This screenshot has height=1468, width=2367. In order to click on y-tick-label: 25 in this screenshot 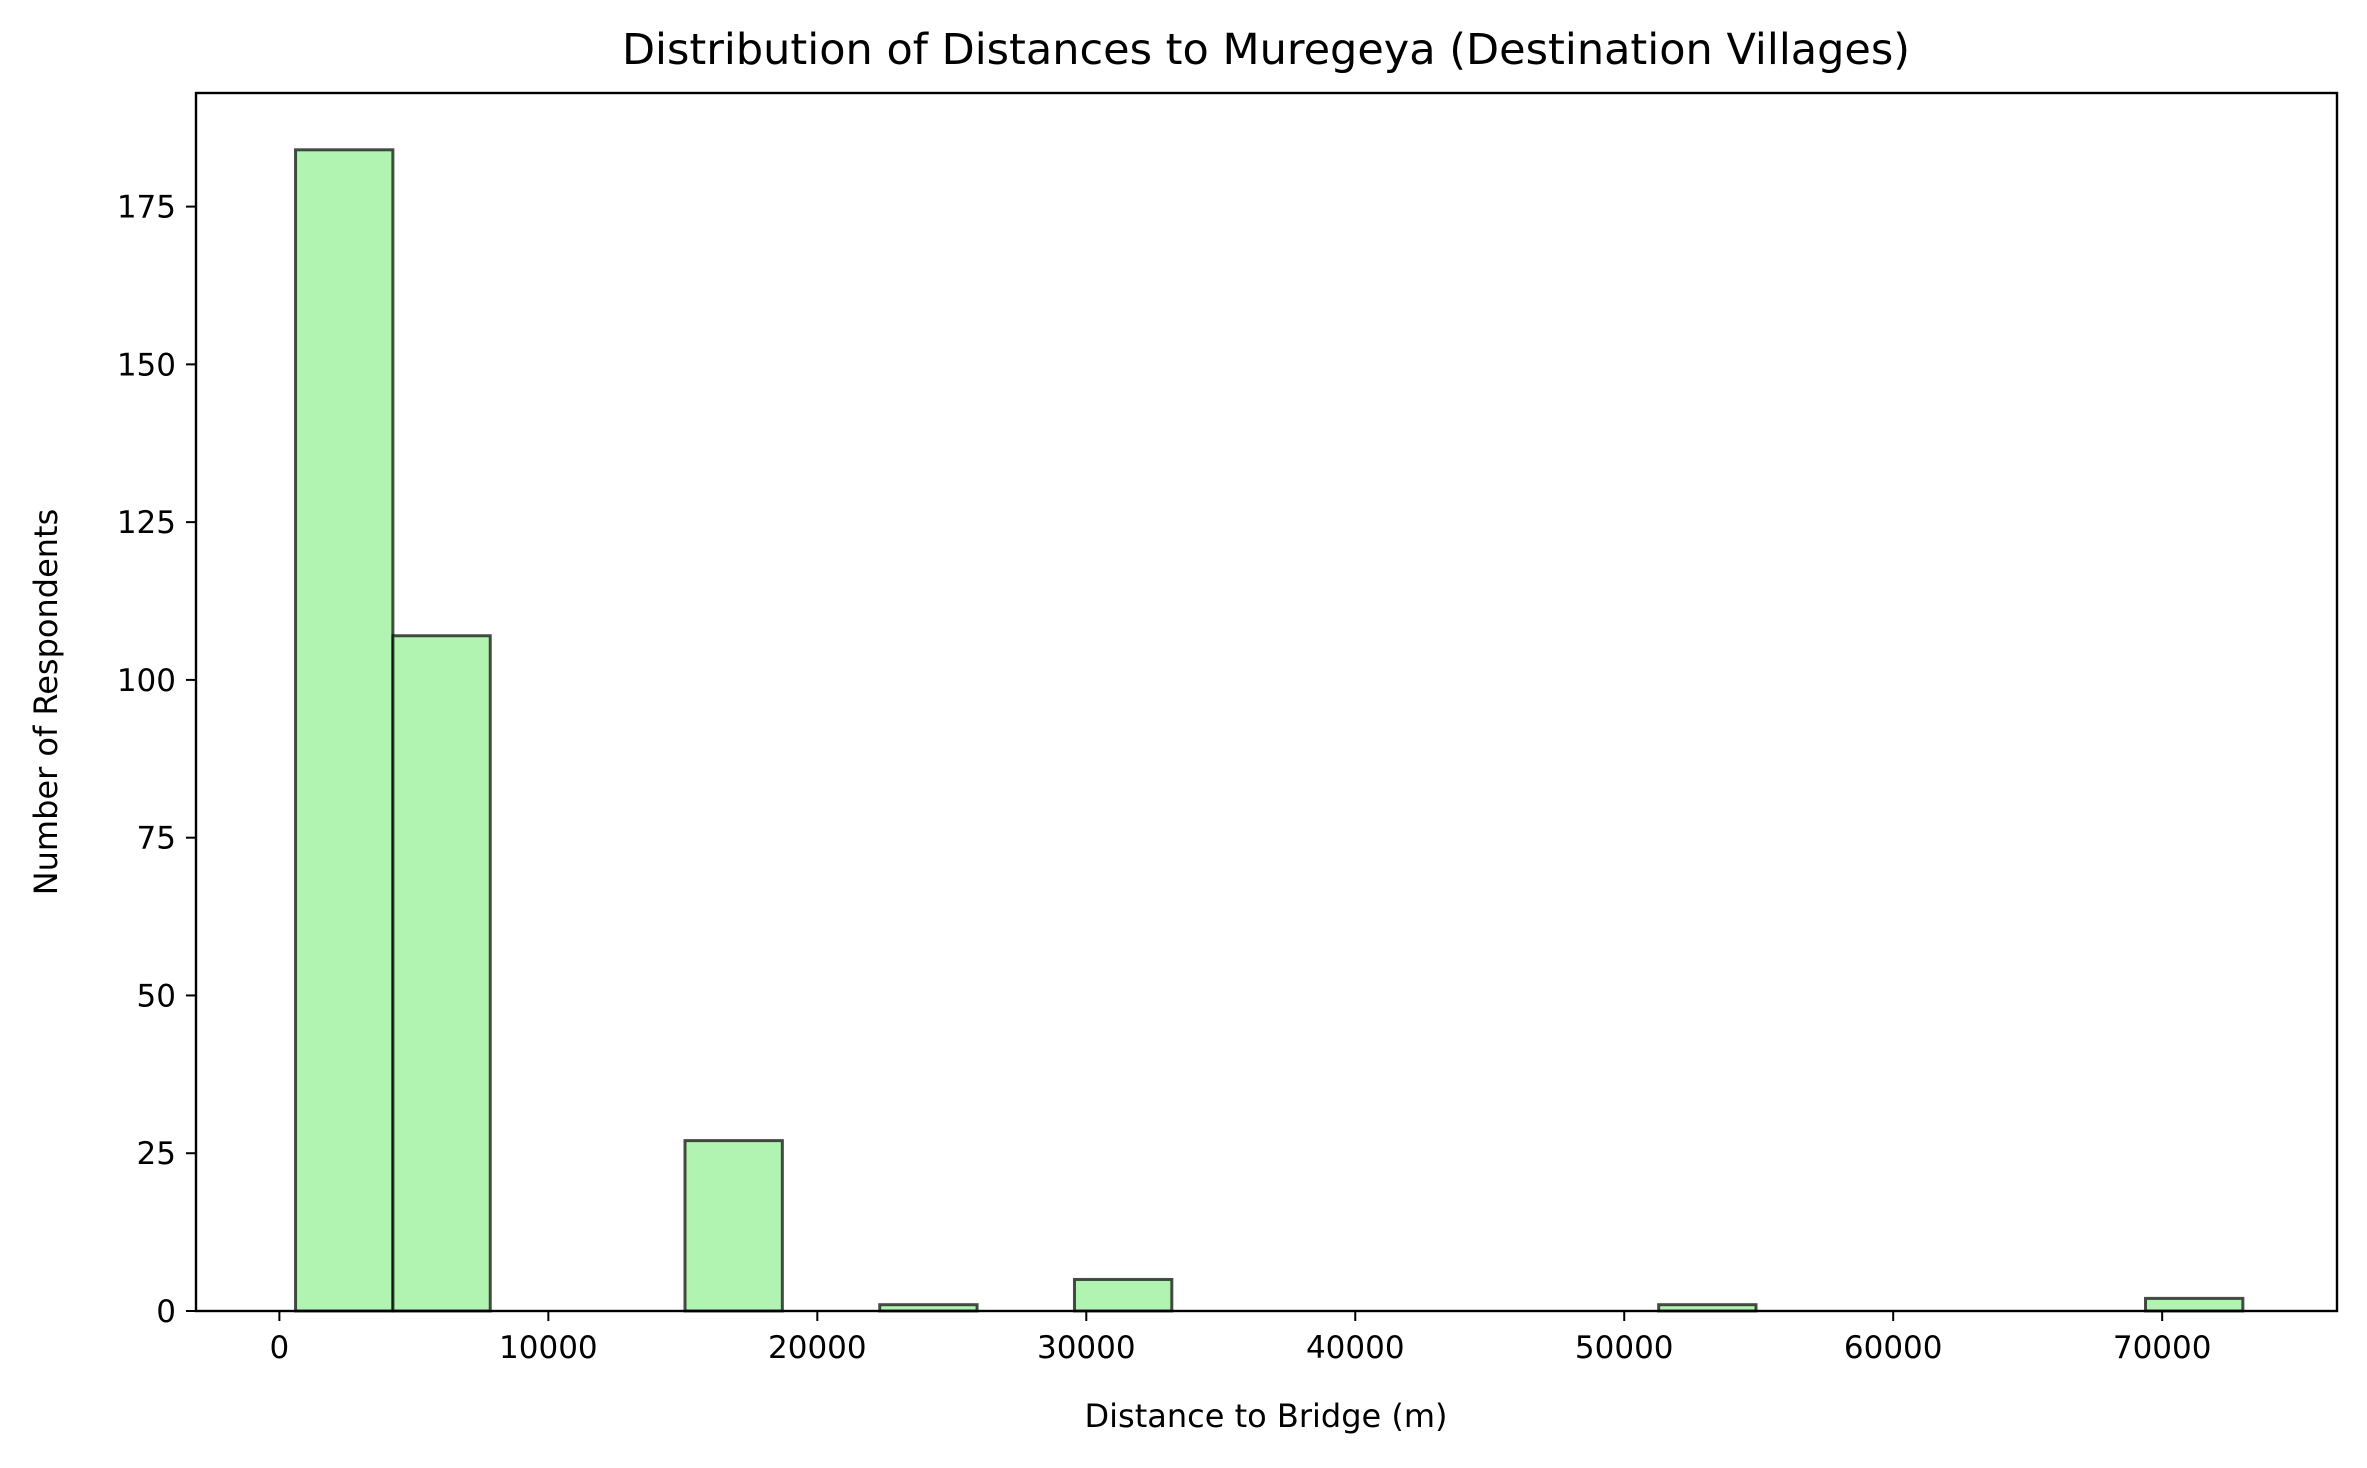, I will do `click(156, 1154)`.